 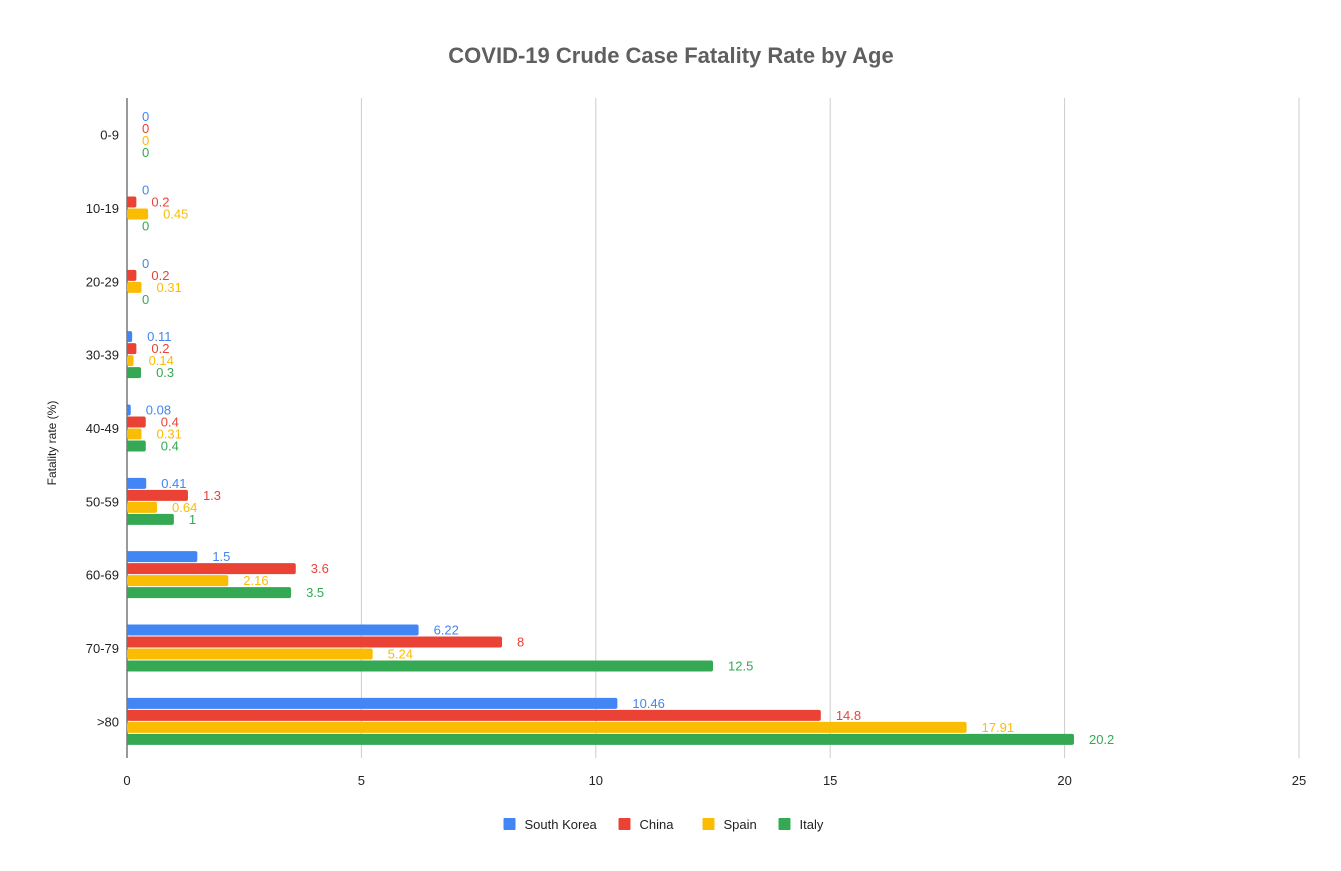 I want to click on category-label: 0-9, so click(x=109, y=135).